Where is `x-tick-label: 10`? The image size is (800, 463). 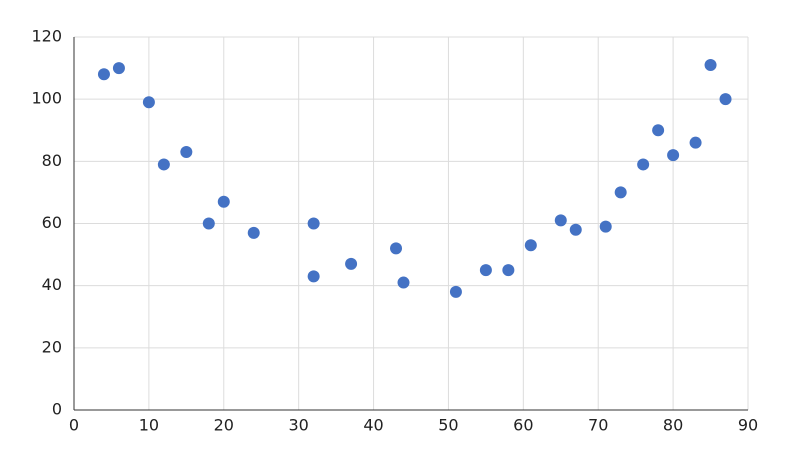 x-tick-label: 10 is located at coordinates (149, 425).